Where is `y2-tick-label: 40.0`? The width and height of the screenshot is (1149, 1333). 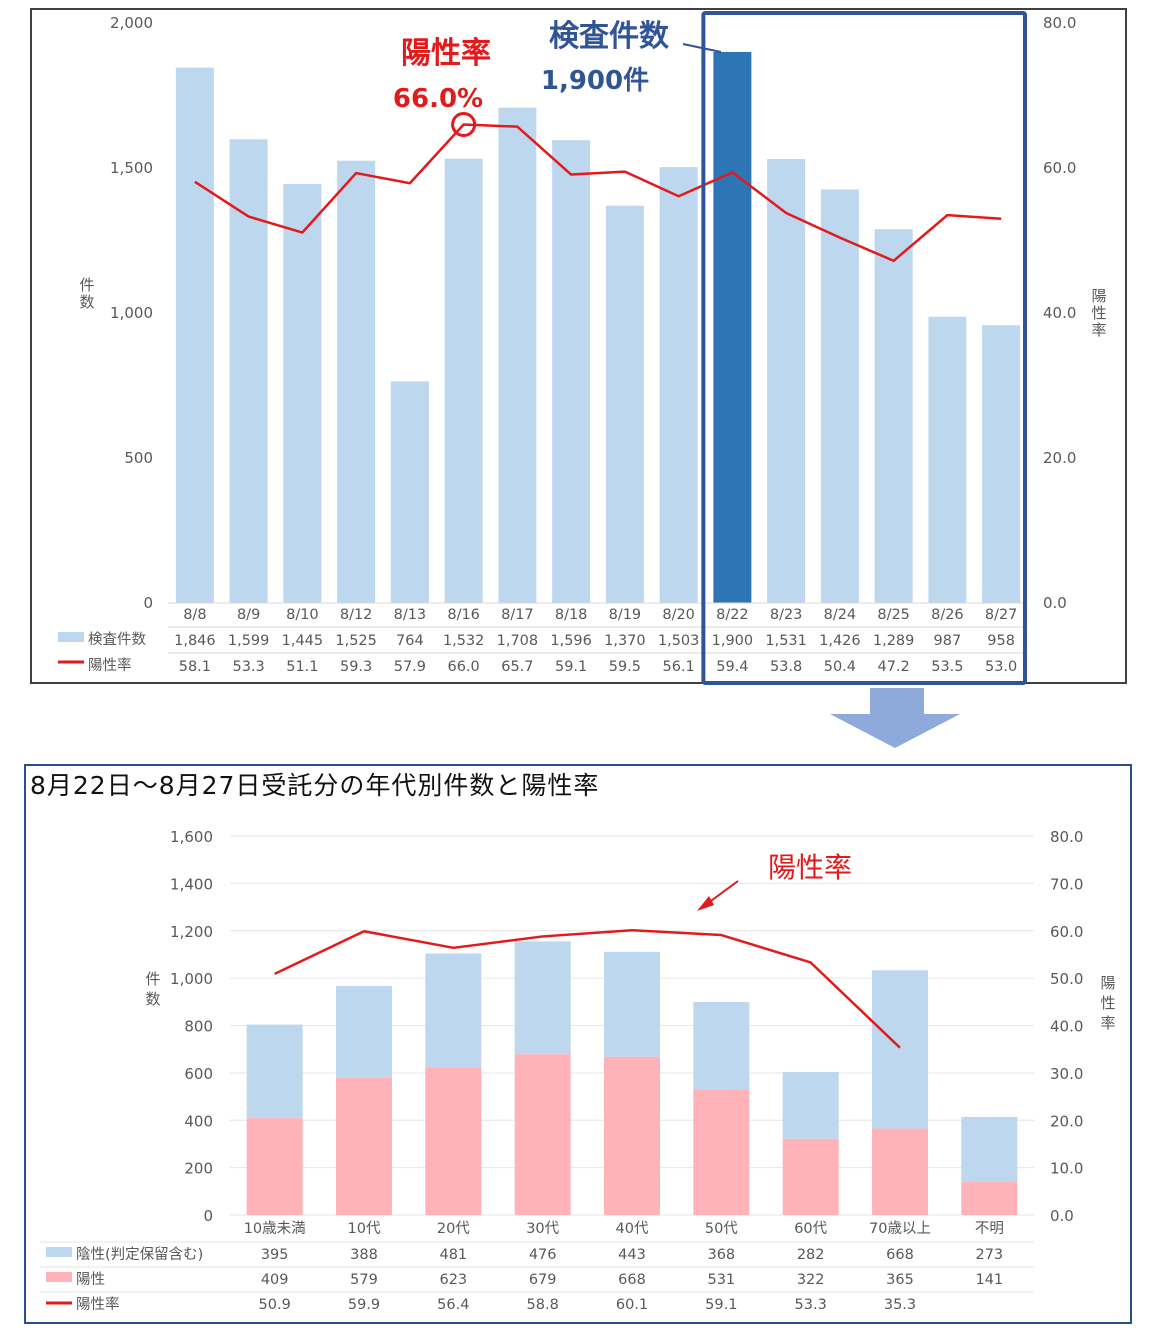
y2-tick-label: 40.0 is located at coordinates (1059, 313).